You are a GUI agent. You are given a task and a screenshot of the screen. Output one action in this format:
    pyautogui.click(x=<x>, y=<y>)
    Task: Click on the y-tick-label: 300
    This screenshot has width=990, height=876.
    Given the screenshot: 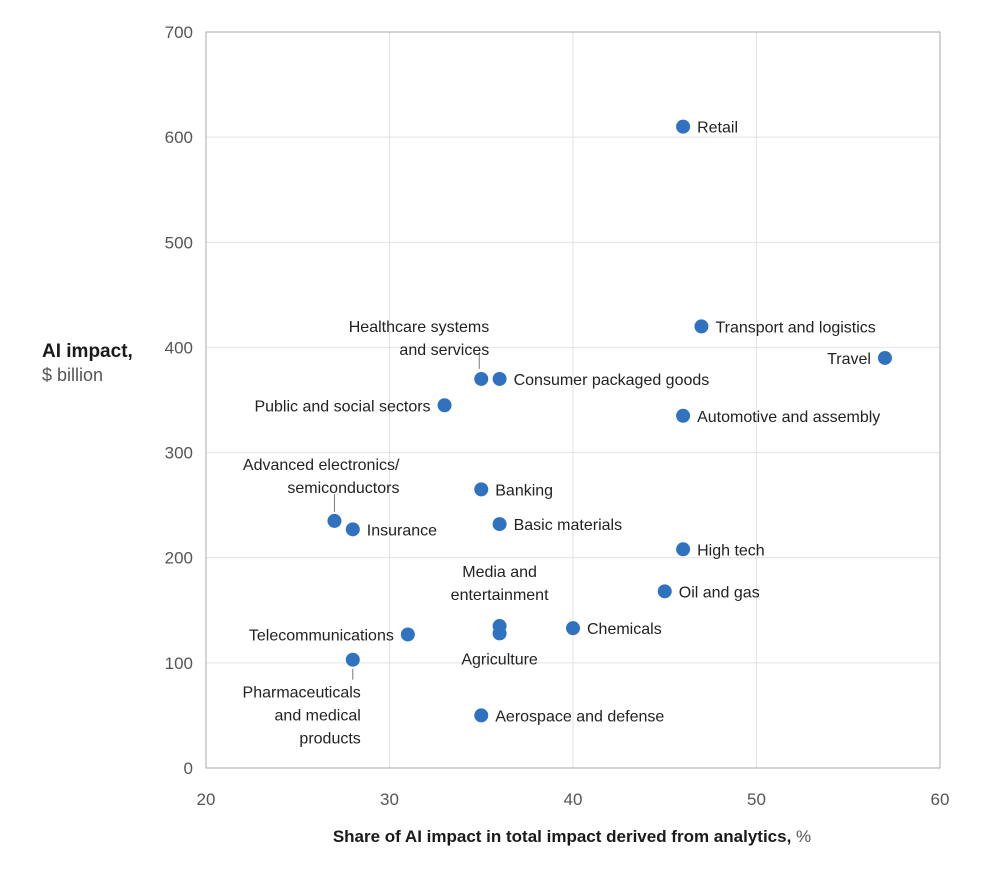 What is the action you would take?
    pyautogui.click(x=179, y=453)
    